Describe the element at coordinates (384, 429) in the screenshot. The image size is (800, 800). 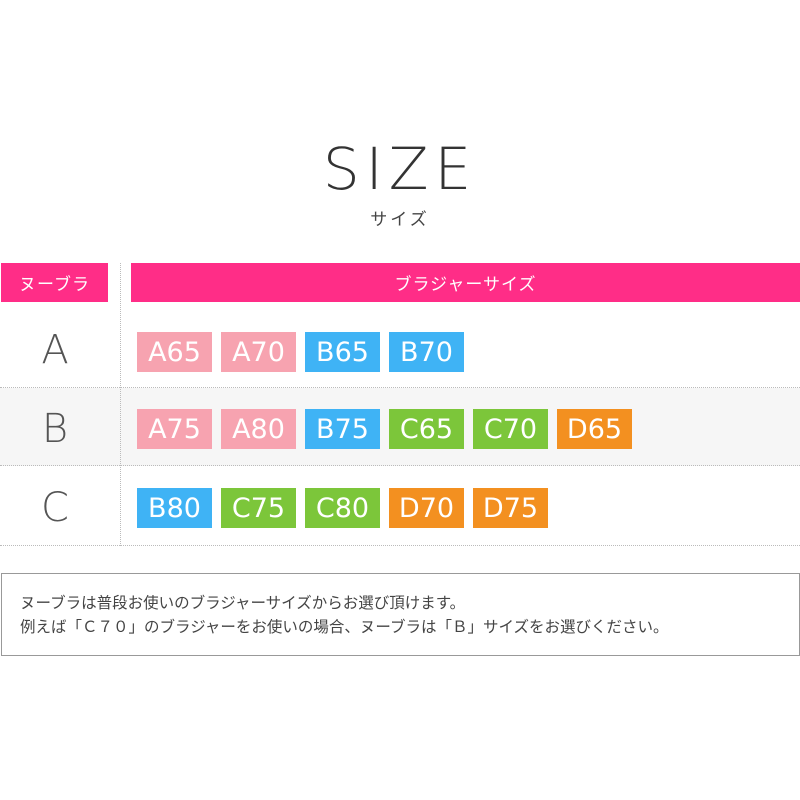
I see `bra-size-tags: A75 A80 B75 C65 C70 D65` at that location.